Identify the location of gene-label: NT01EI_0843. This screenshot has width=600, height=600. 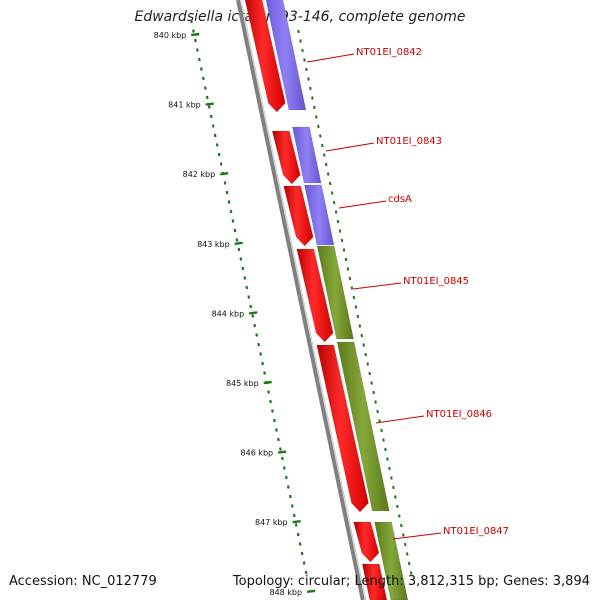
(409, 141).